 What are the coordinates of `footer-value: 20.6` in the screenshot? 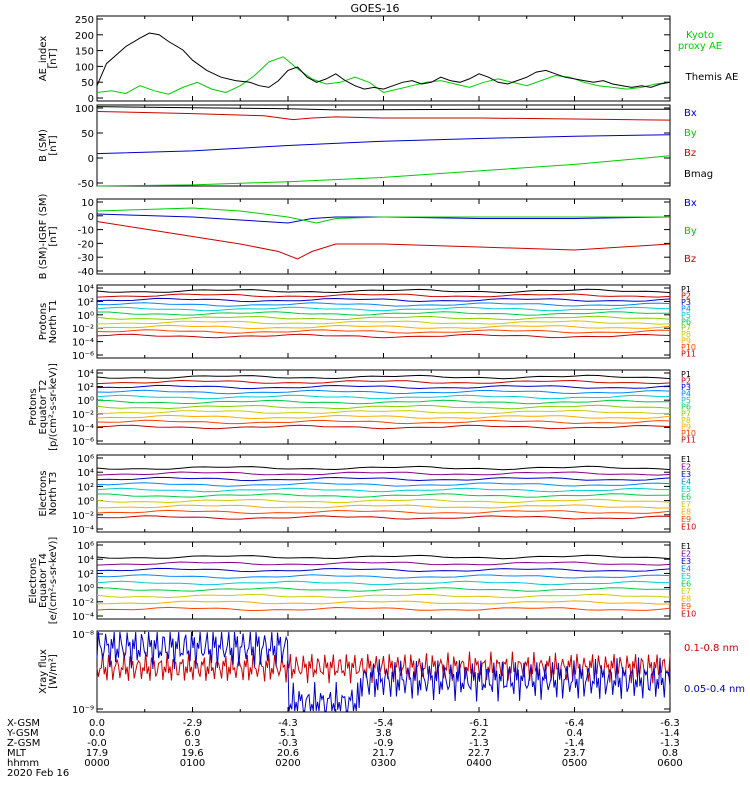 It's located at (288, 753).